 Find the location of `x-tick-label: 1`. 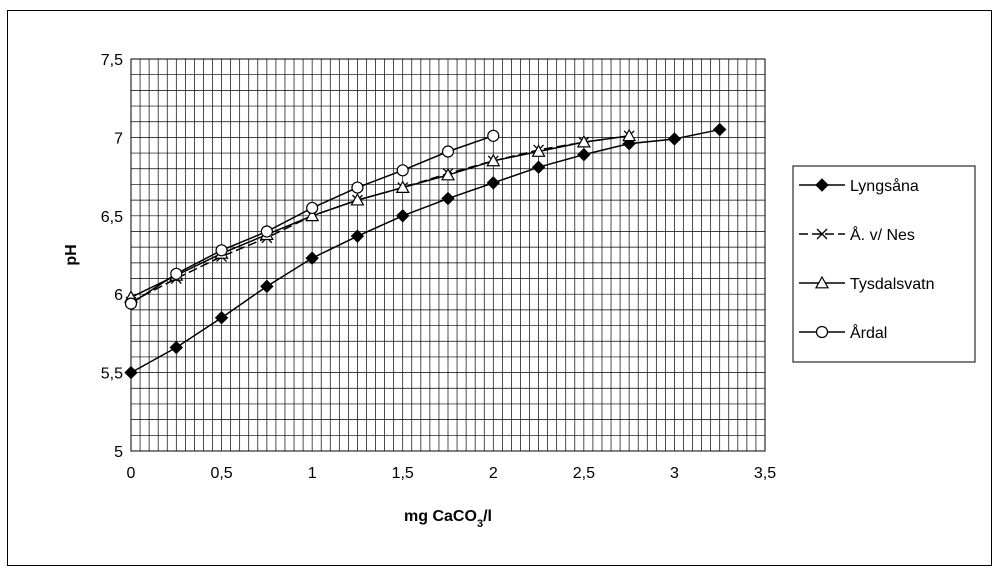

x-tick-label: 1 is located at coordinates (312, 473).